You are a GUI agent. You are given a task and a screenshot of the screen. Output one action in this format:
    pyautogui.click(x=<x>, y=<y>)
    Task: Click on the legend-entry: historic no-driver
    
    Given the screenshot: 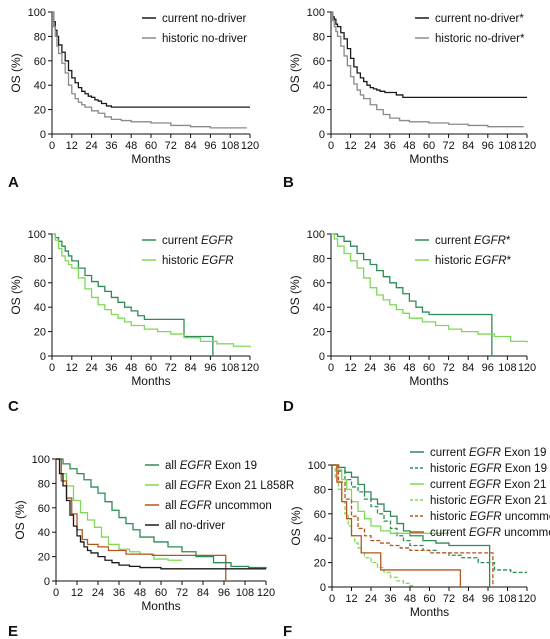 What is the action you would take?
    pyautogui.click(x=204, y=39)
    